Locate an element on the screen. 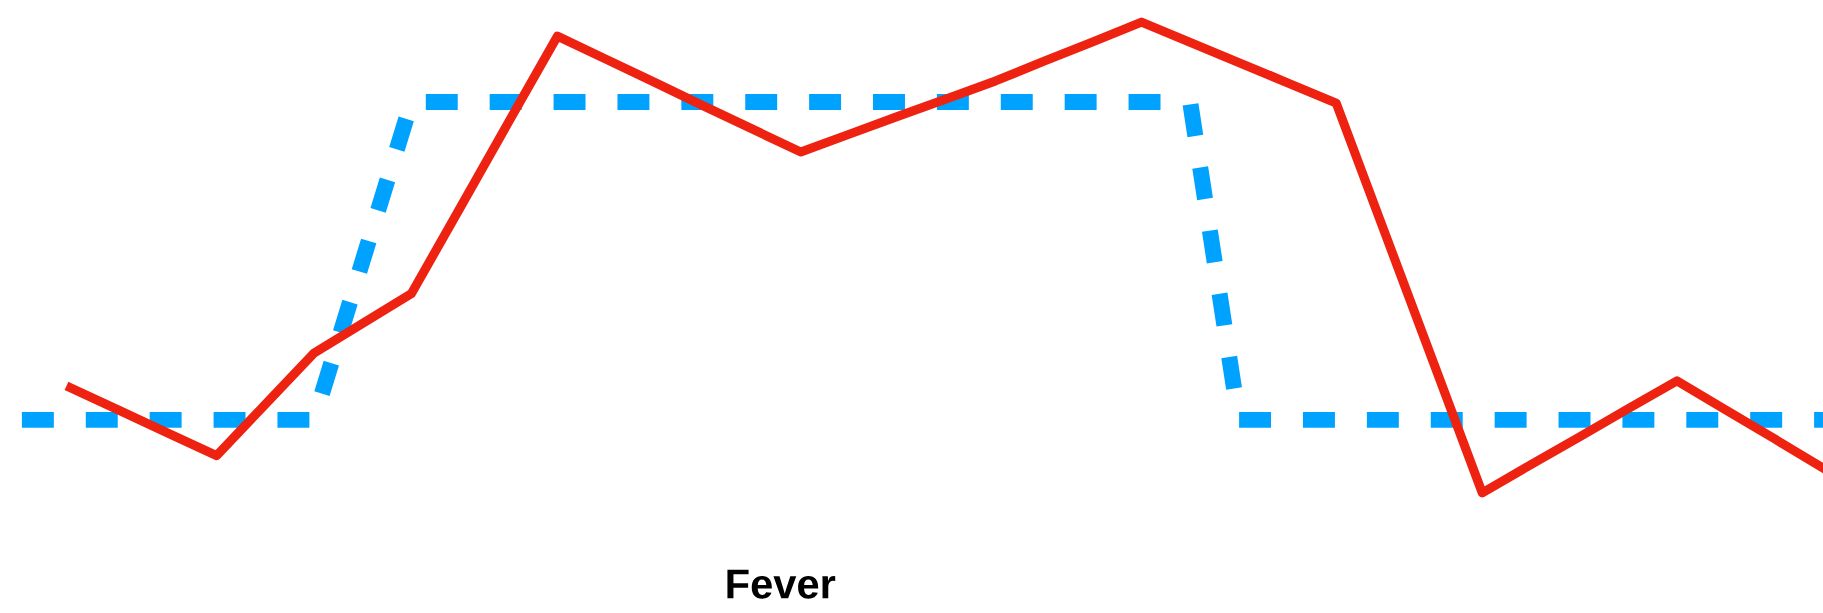 The height and width of the screenshot is (613, 1823). x-axis-title: Fever is located at coordinates (781, 584).